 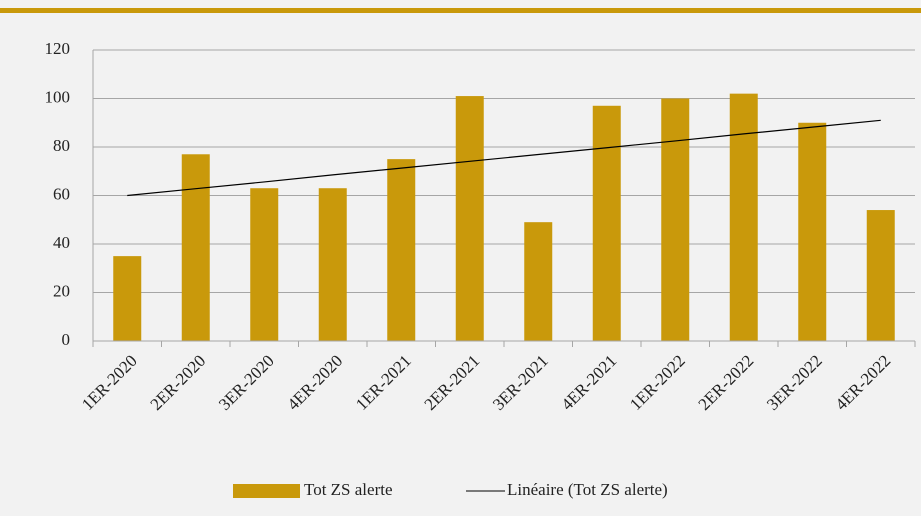 What do you see at coordinates (61, 145) in the screenshot?
I see `y-tick-label: 80` at bounding box center [61, 145].